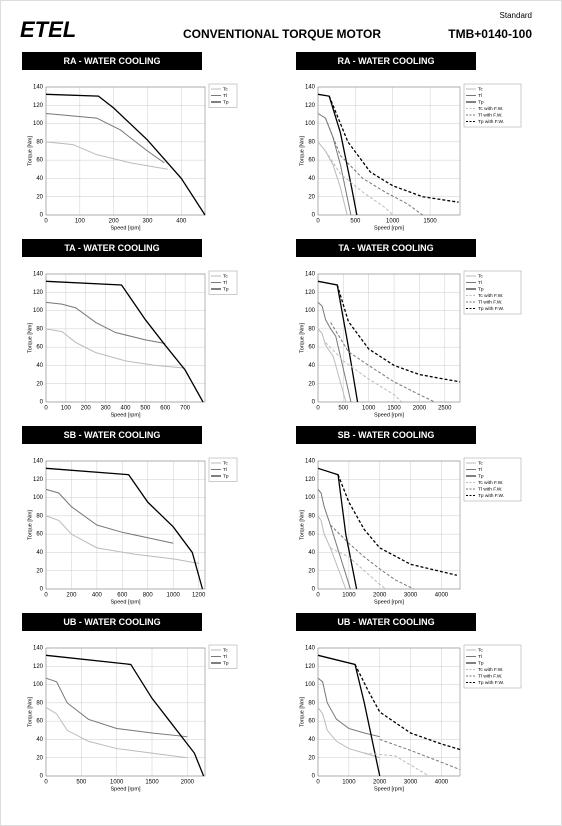  What do you see at coordinates (490, 34) in the screenshot?
I see `model: TMB+0140-100` at bounding box center [490, 34].